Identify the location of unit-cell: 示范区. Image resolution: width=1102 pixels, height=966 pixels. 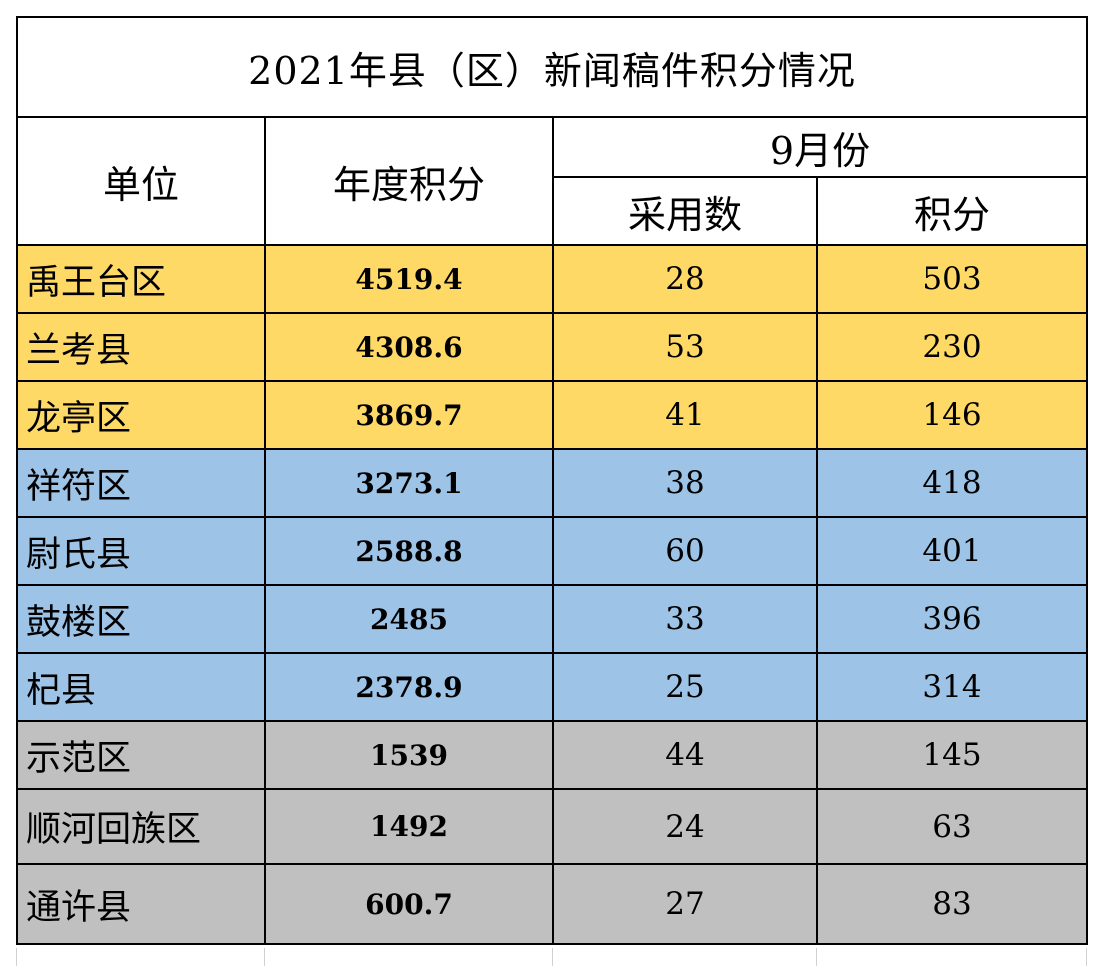
(141, 755).